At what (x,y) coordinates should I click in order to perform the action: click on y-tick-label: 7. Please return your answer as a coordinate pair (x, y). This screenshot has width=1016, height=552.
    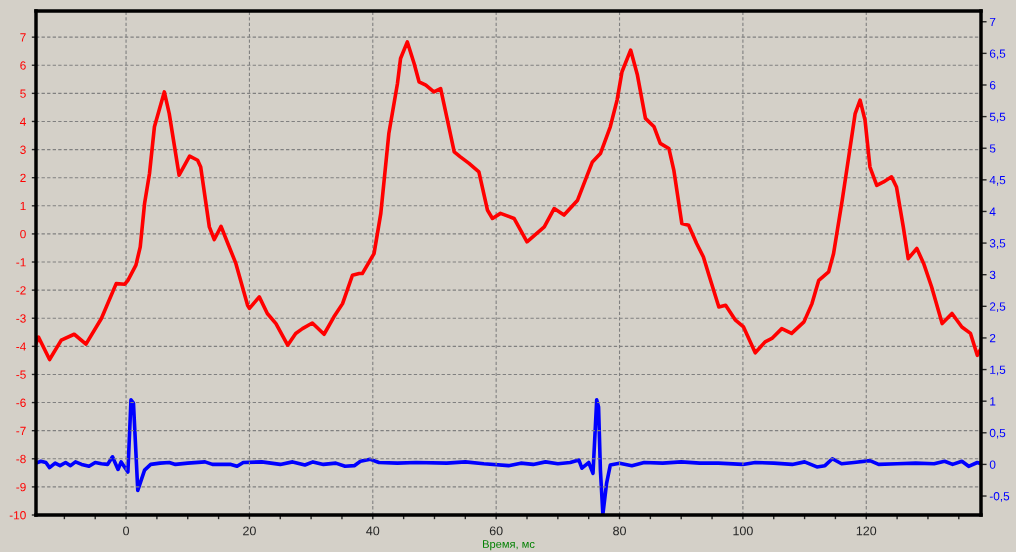
    Looking at the image, I should click on (23, 37).